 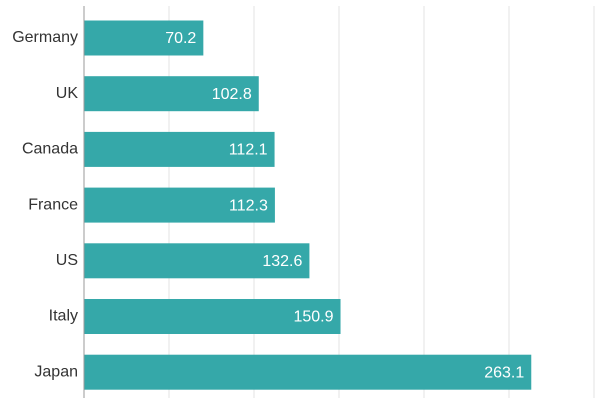 I want to click on value-label-us: 132.6, so click(x=282, y=261).